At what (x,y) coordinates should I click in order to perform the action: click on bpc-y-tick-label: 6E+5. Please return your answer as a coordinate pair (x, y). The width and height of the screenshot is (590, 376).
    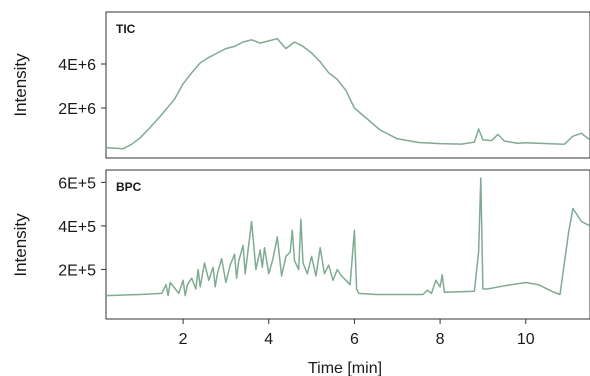
    Looking at the image, I should click on (77, 183).